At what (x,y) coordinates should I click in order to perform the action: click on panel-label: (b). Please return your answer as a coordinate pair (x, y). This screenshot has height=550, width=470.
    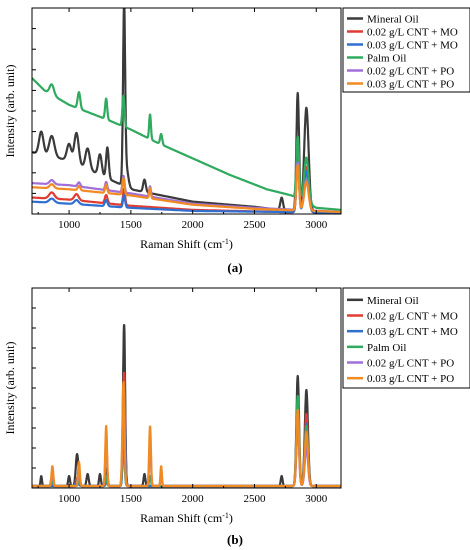
    Looking at the image, I should click on (235, 539).